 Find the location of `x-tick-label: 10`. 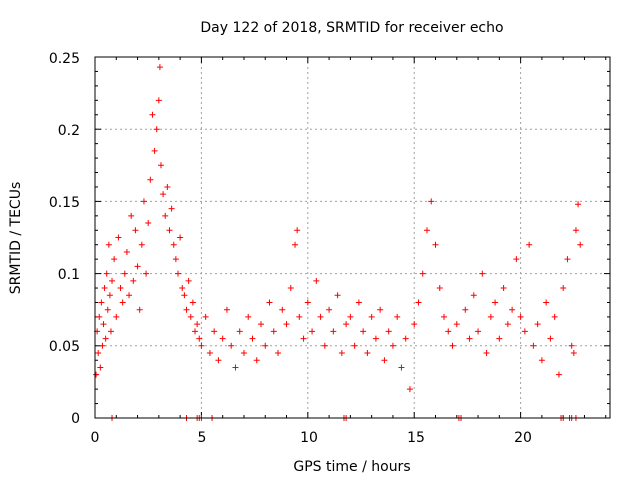

x-tick-label: 10 is located at coordinates (309, 438).